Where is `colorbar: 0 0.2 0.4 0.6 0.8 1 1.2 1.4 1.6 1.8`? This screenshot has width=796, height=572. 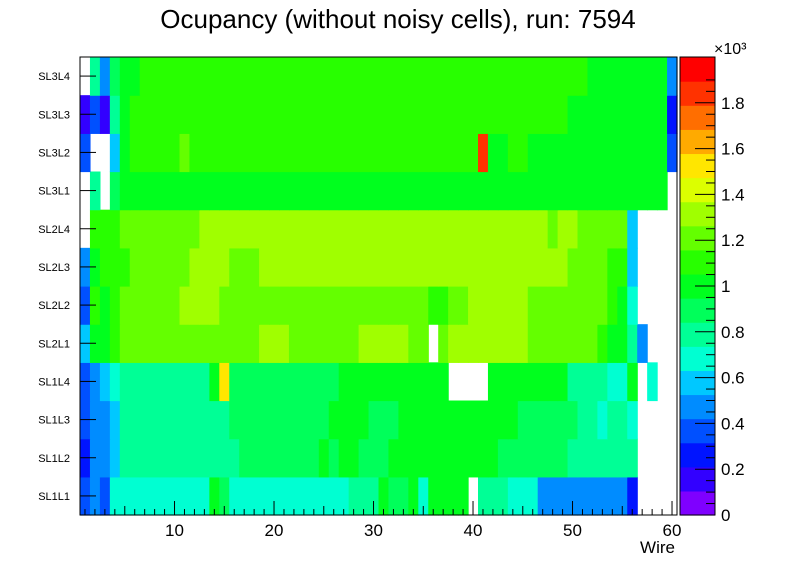 colorbar: 0 0.2 0.4 0.6 0.8 1 1.2 1.4 1.6 1.8 is located at coordinates (712, 290).